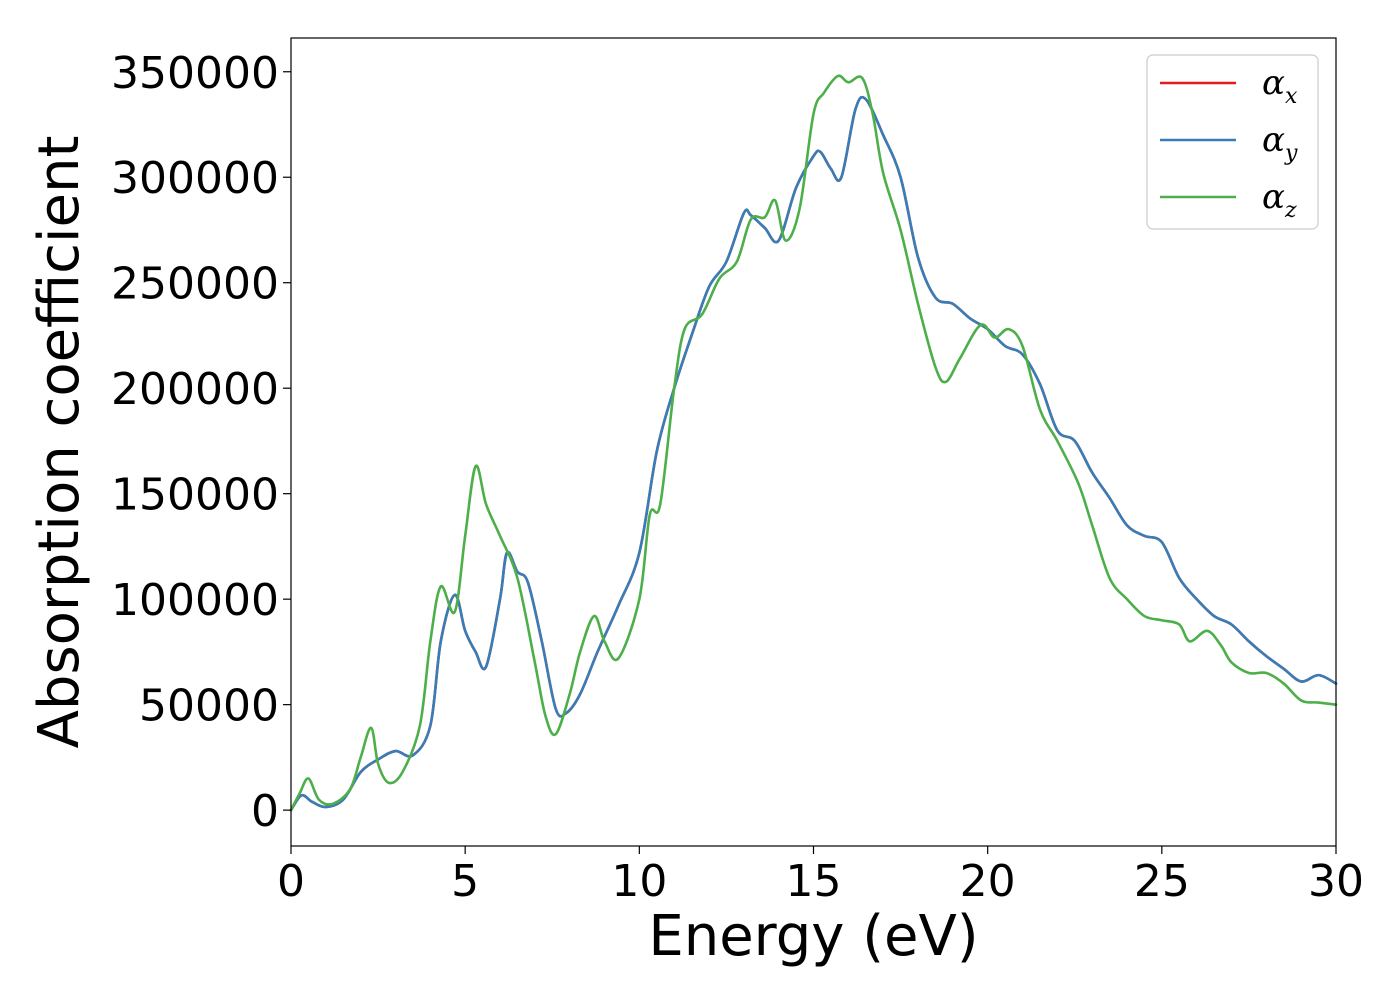 Image resolution: width=1400 pixels, height=1000 pixels. What do you see at coordinates (195, 178) in the screenshot?
I see `y-tick-label: 300000` at bounding box center [195, 178].